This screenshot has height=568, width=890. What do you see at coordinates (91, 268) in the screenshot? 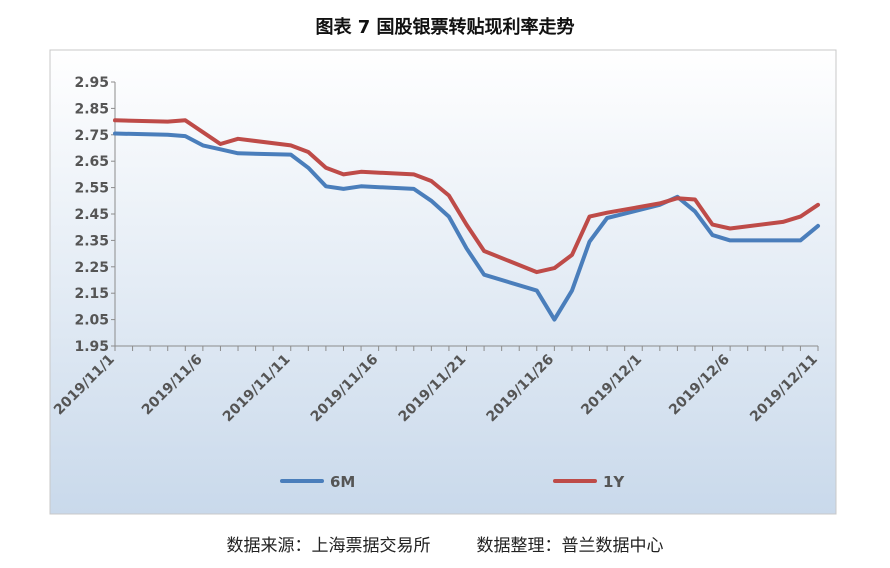
I see `y-tick-label: 2.25` at bounding box center [91, 268].